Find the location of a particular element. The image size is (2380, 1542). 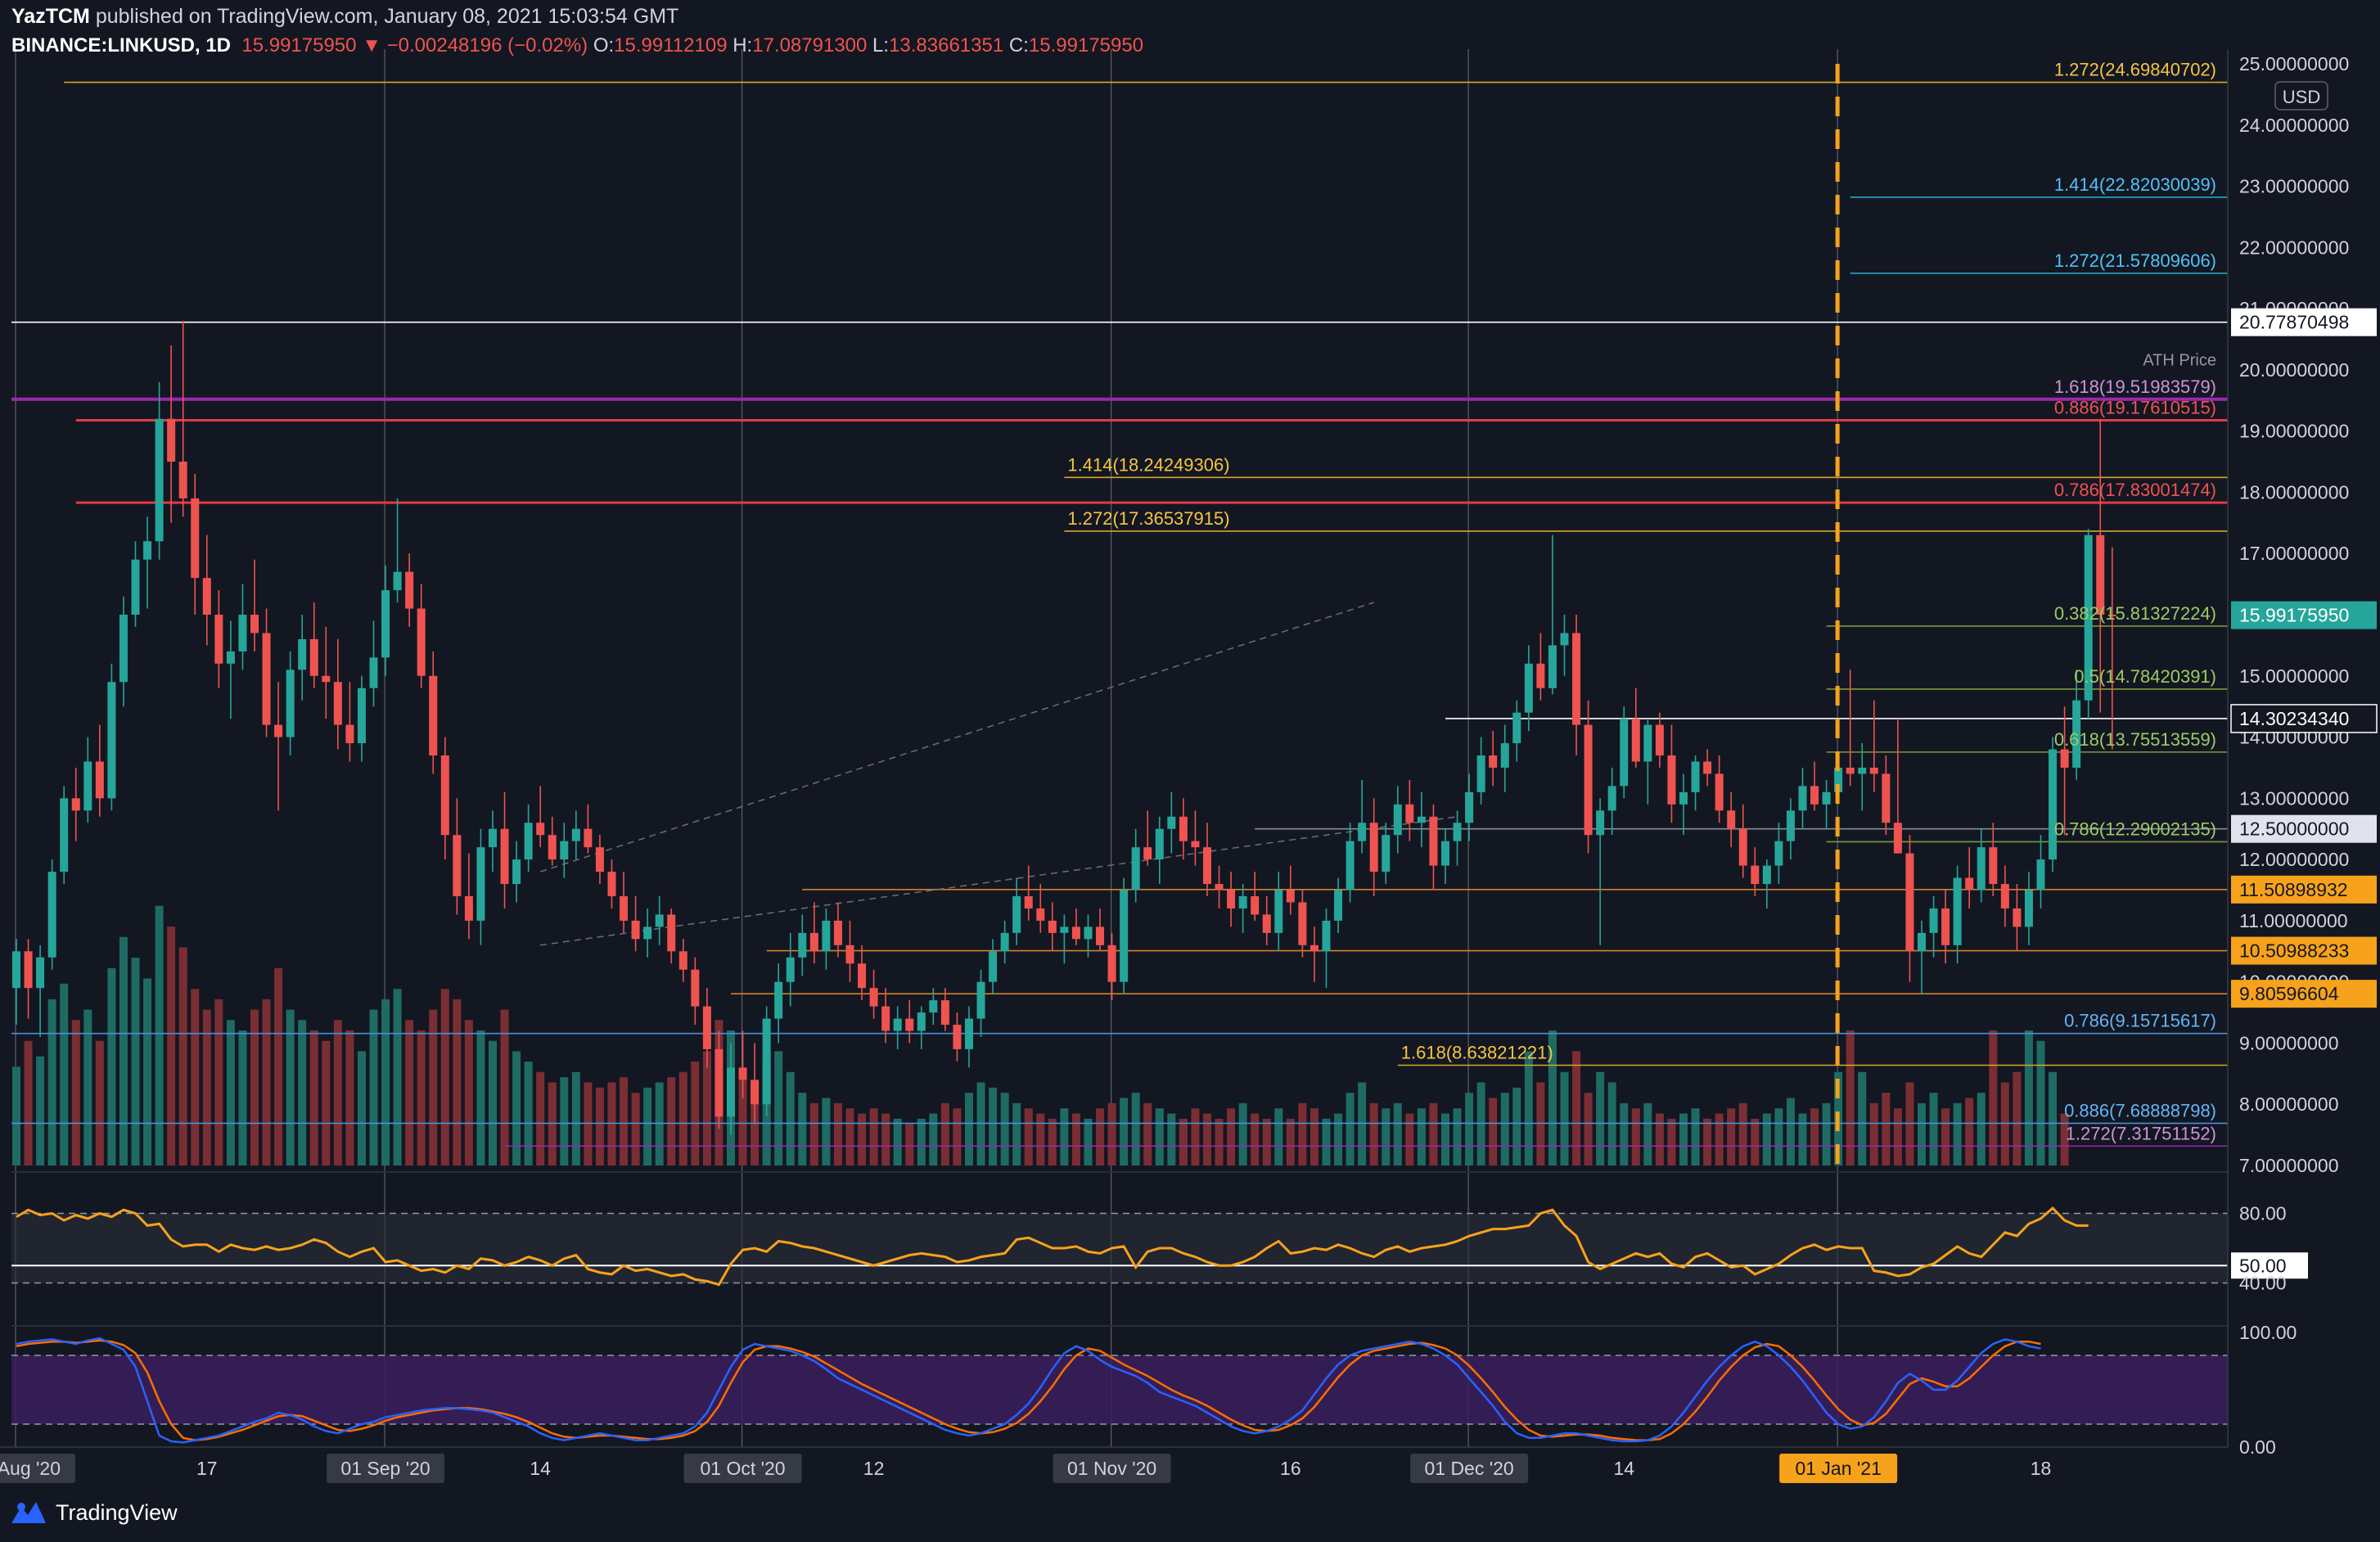

high-value: 17.08791300 is located at coordinates (810, 45).